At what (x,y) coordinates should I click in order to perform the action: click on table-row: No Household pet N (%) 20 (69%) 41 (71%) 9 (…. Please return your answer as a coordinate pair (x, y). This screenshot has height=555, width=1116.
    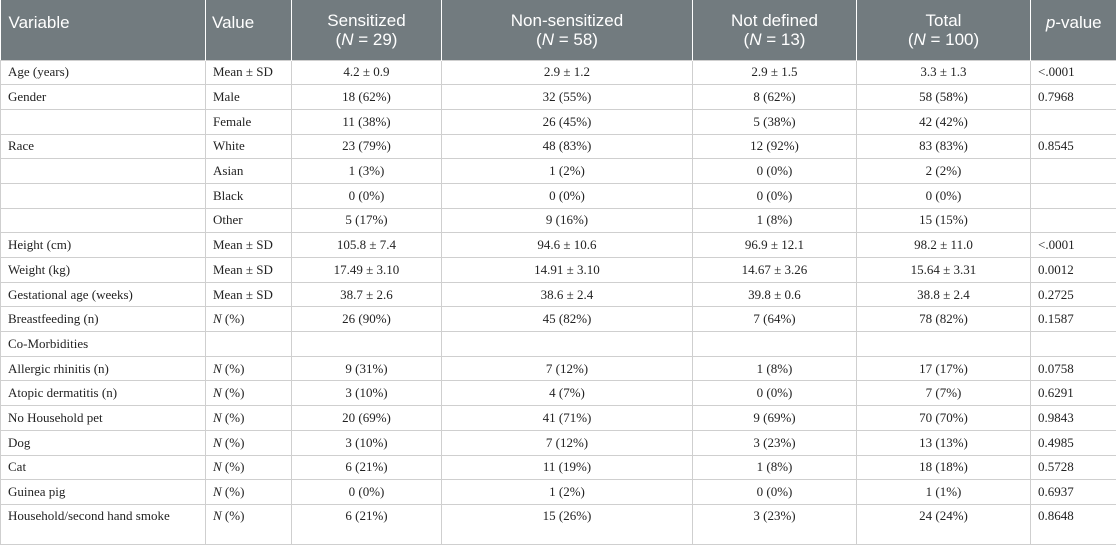
    Looking at the image, I should click on (558, 418).